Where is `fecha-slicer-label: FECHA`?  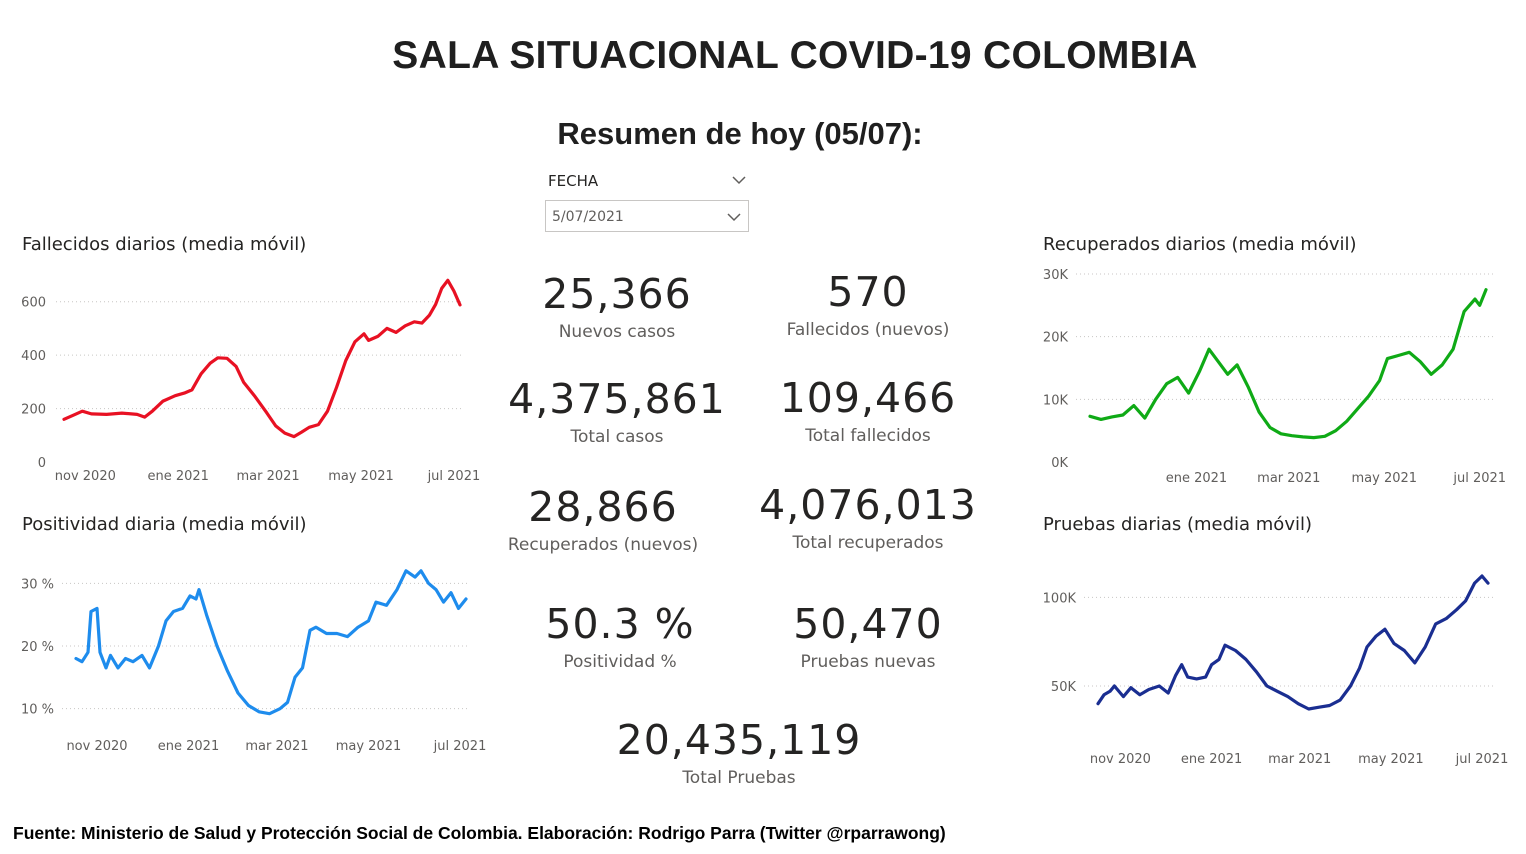
fecha-slicer-label: FECHA is located at coordinates (573, 181).